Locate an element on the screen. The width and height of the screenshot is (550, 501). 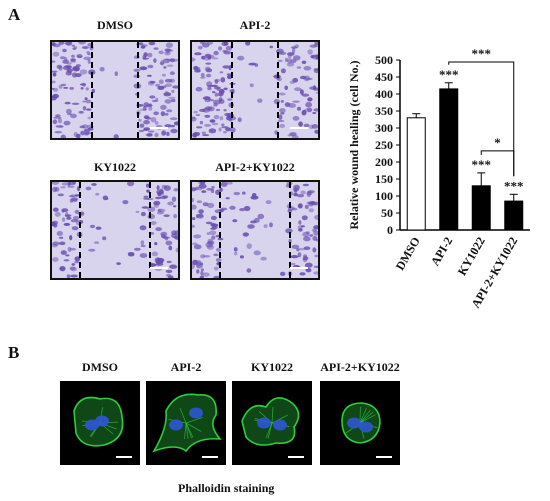
bracket-label: * is located at coordinates (497, 142).